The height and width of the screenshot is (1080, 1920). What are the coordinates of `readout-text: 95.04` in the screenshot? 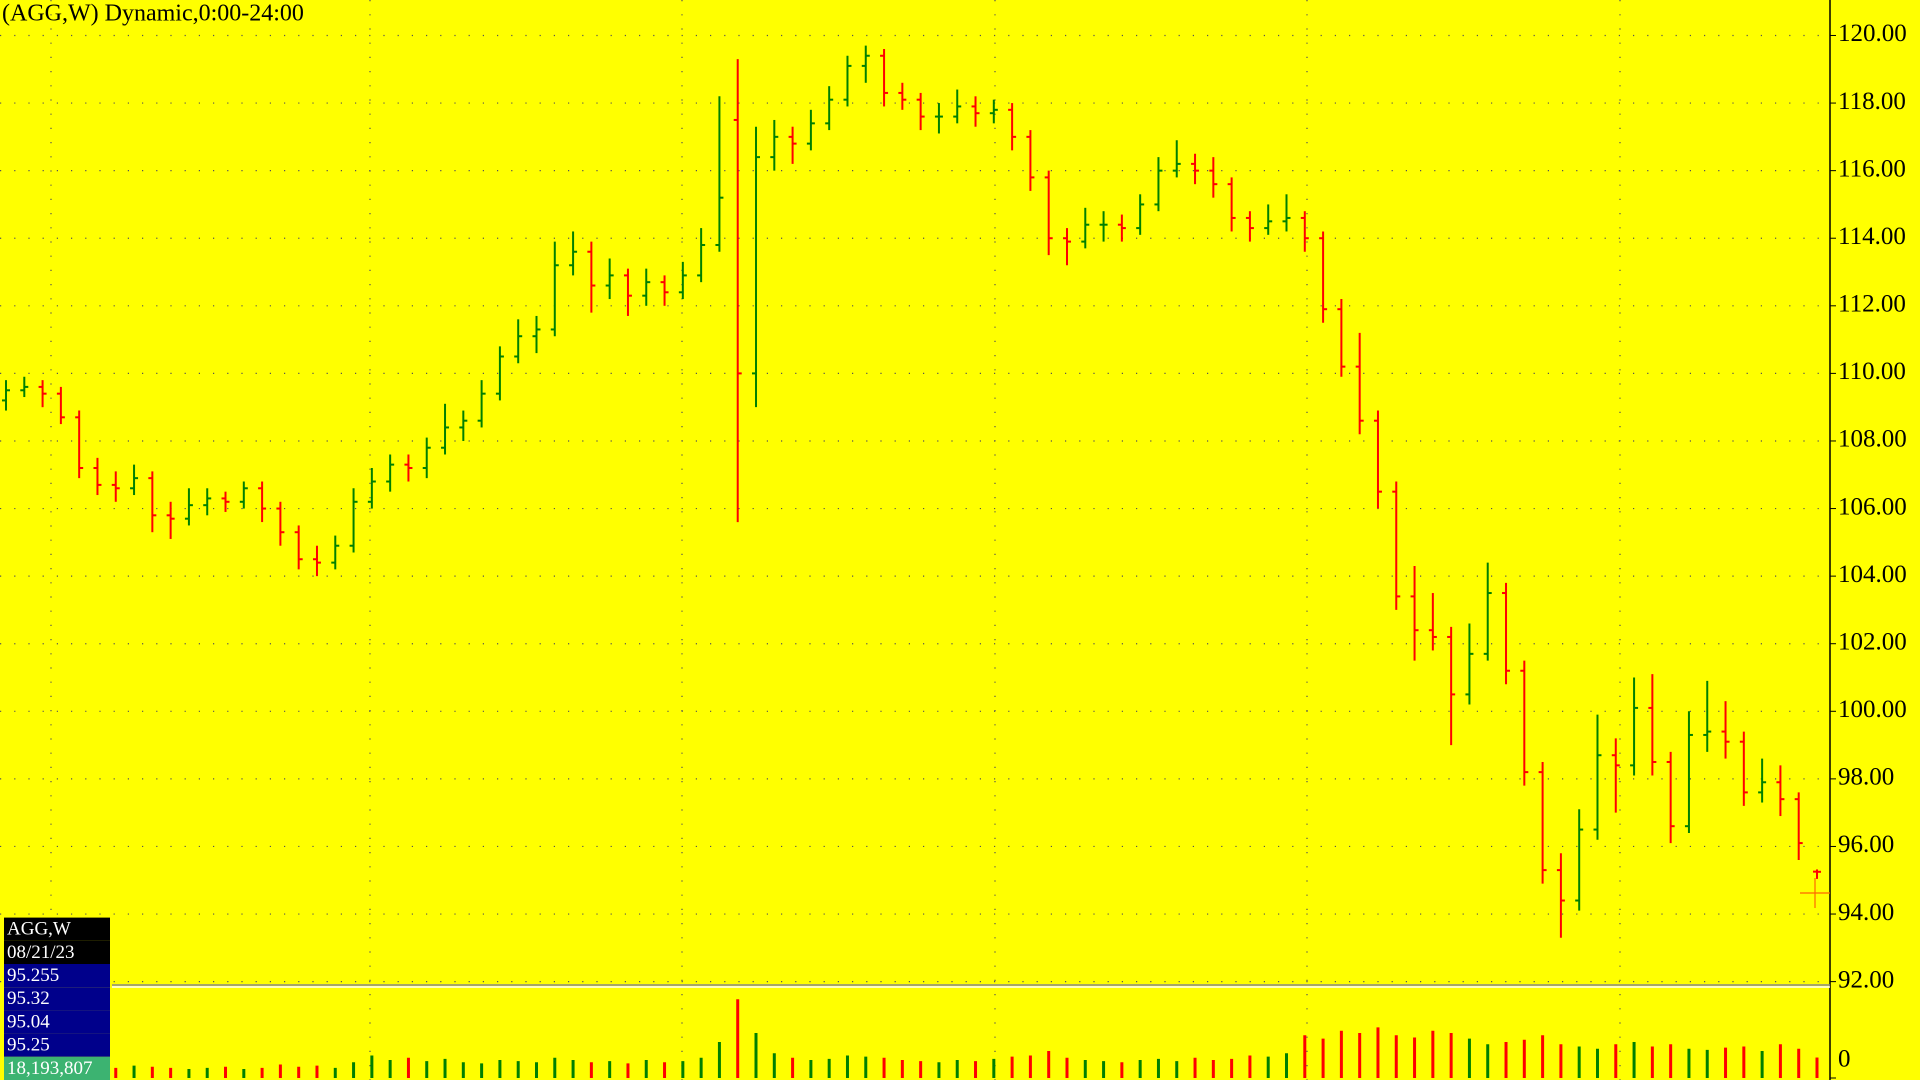 It's located at (28, 1021).